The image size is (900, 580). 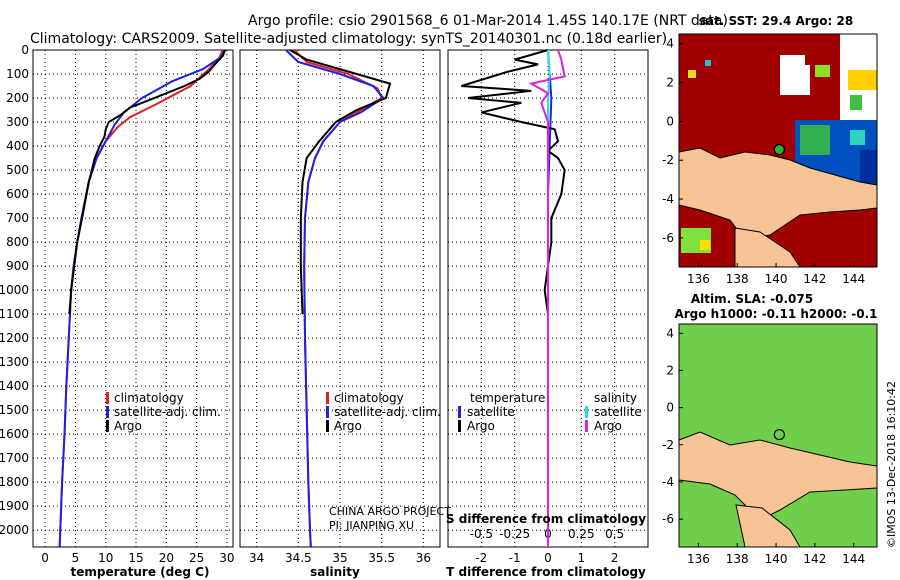 I want to click on sst-land-south, so click(x=767, y=247).